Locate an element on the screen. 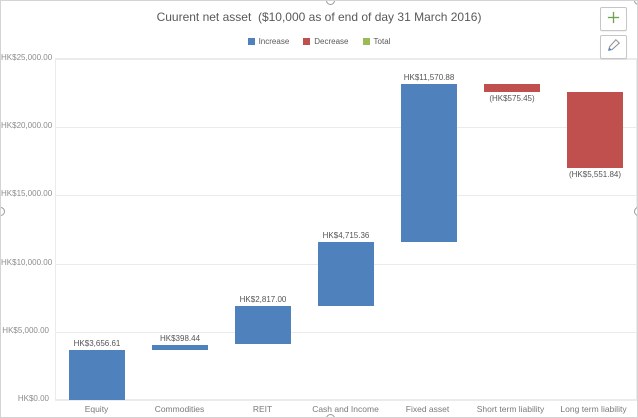 The width and height of the screenshot is (638, 418). legend: Increase Decrease Total is located at coordinates (319, 41).